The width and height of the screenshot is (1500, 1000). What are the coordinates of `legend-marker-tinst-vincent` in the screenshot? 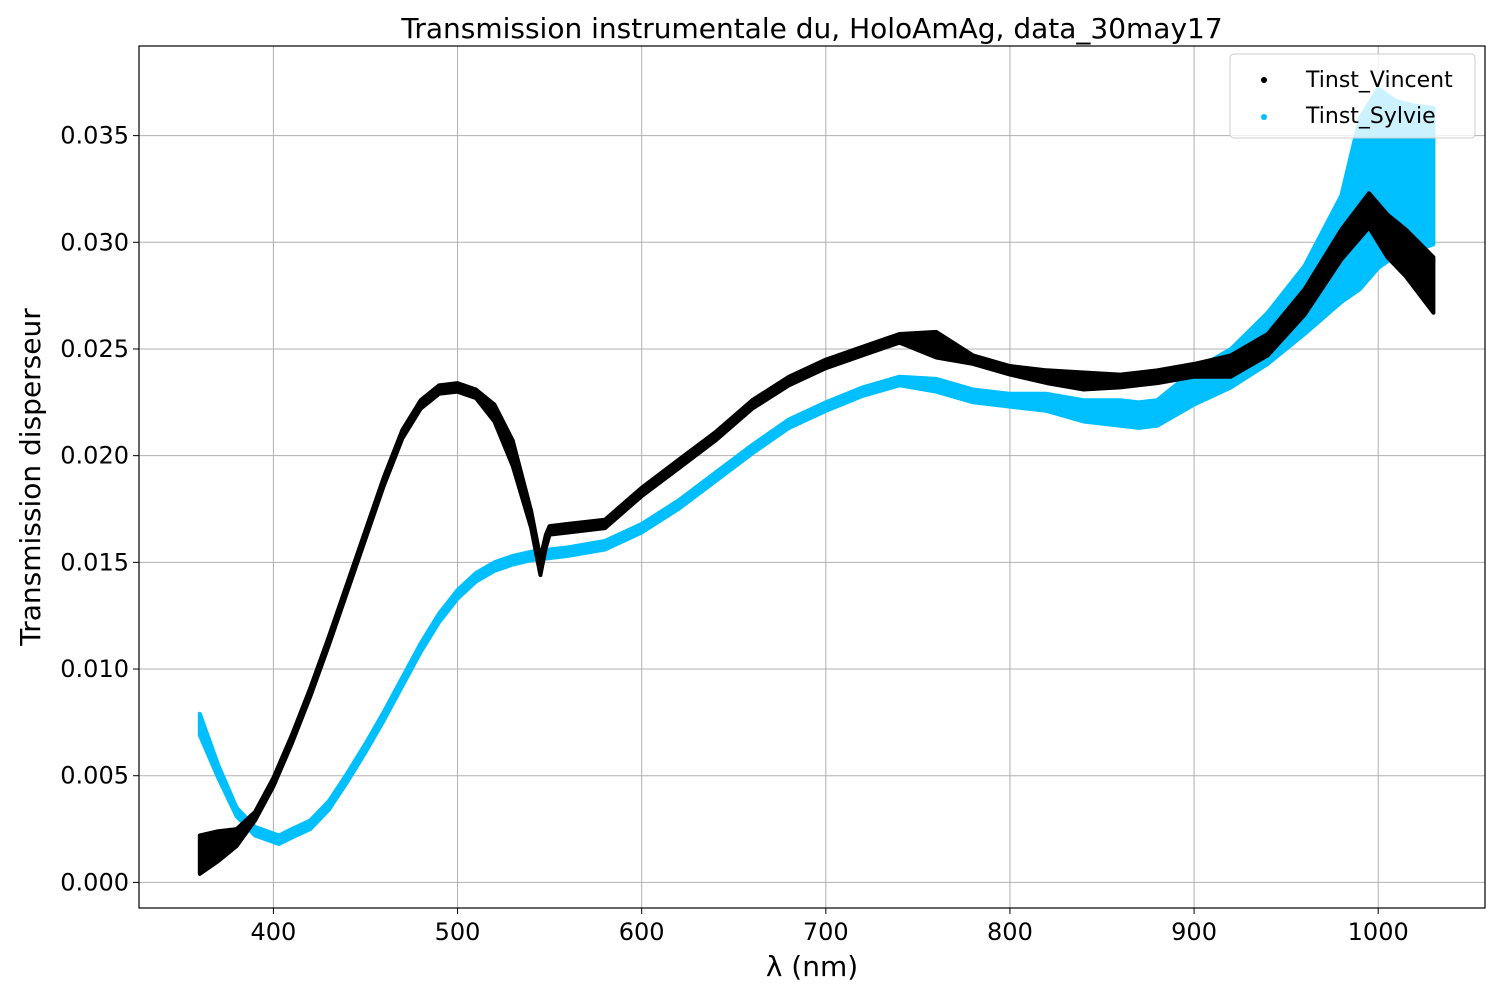 It's located at (1264, 80).